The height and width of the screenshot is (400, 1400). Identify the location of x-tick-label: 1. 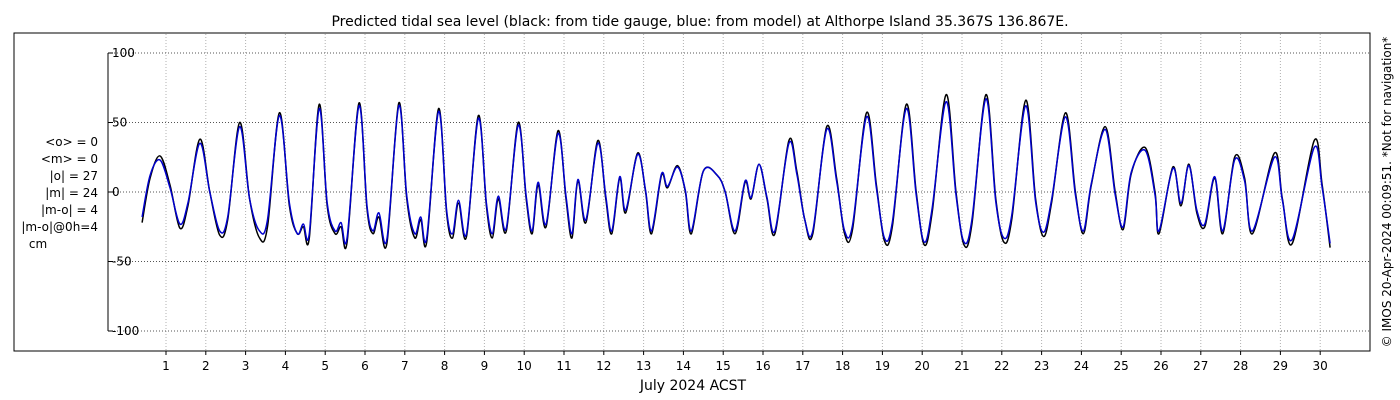
(166, 366).